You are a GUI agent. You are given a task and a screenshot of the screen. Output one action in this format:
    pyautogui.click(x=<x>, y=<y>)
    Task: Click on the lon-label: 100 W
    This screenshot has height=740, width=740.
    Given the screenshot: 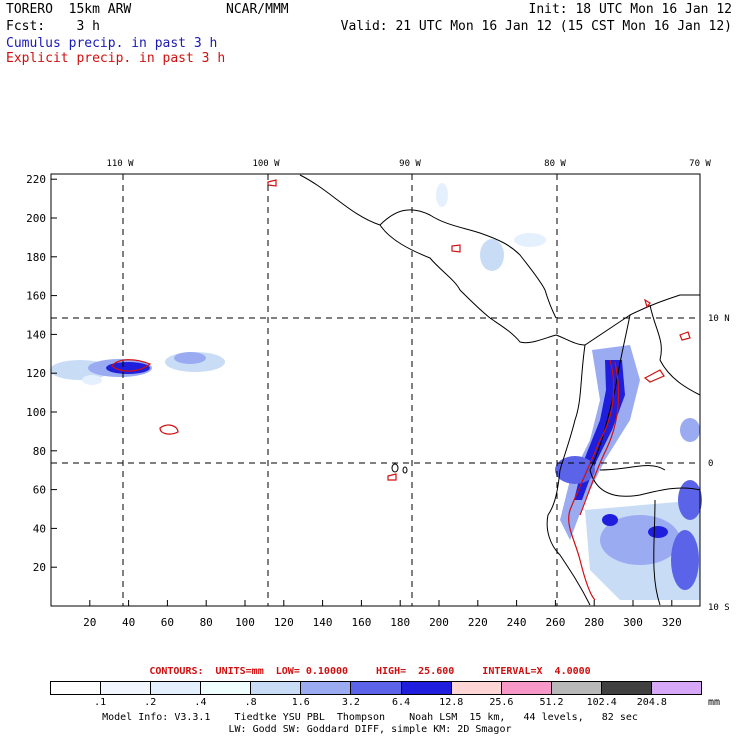 What is the action you would take?
    pyautogui.click(x=266, y=164)
    